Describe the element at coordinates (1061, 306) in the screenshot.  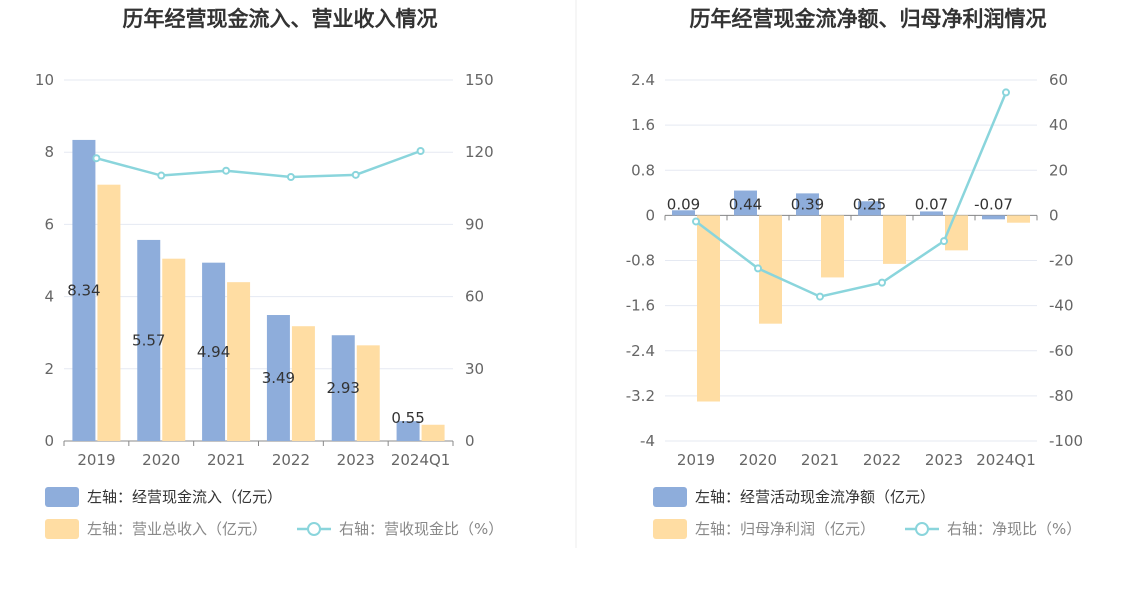
I see `right-axis-tick-label: -40` at that location.